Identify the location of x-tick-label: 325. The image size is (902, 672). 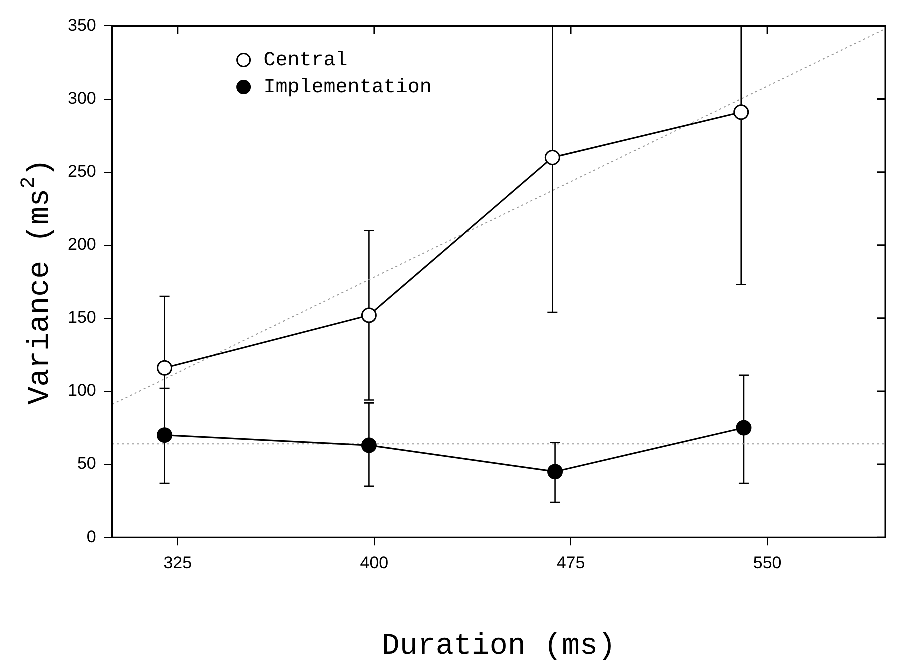
(178, 562).